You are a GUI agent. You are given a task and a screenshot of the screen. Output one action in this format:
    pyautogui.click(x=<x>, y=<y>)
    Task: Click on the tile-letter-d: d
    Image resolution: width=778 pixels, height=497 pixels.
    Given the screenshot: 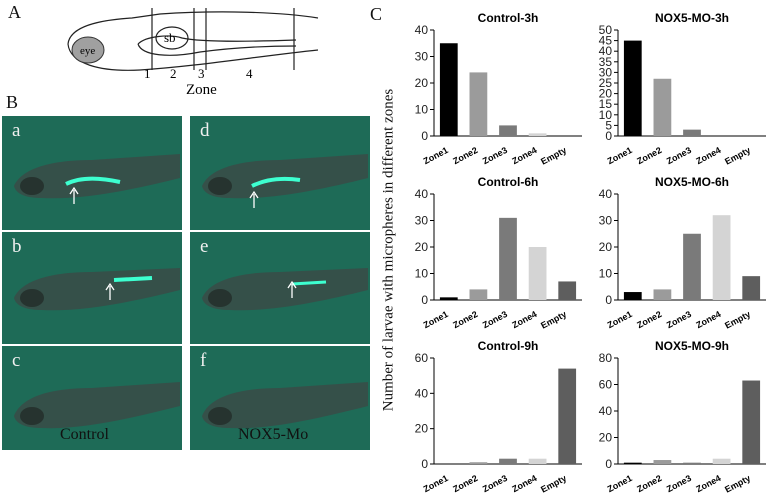 What is the action you would take?
    pyautogui.click(x=205, y=130)
    